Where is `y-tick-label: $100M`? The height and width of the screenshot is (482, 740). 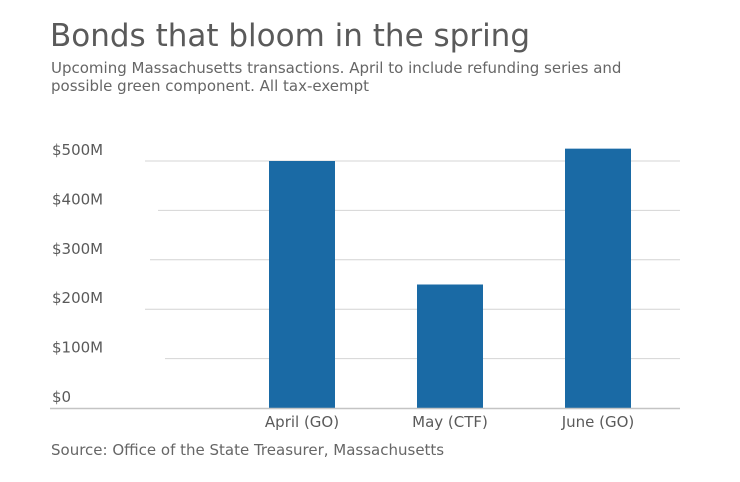 y-tick-label: $100M is located at coordinates (77, 348).